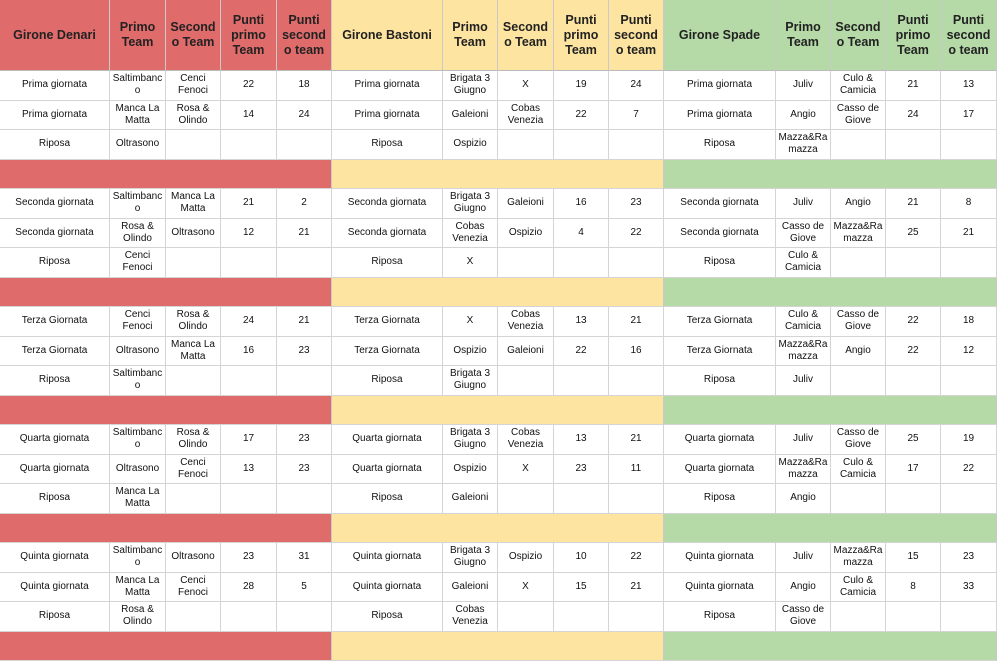  I want to click on score-cell: 16, so click(581, 204).